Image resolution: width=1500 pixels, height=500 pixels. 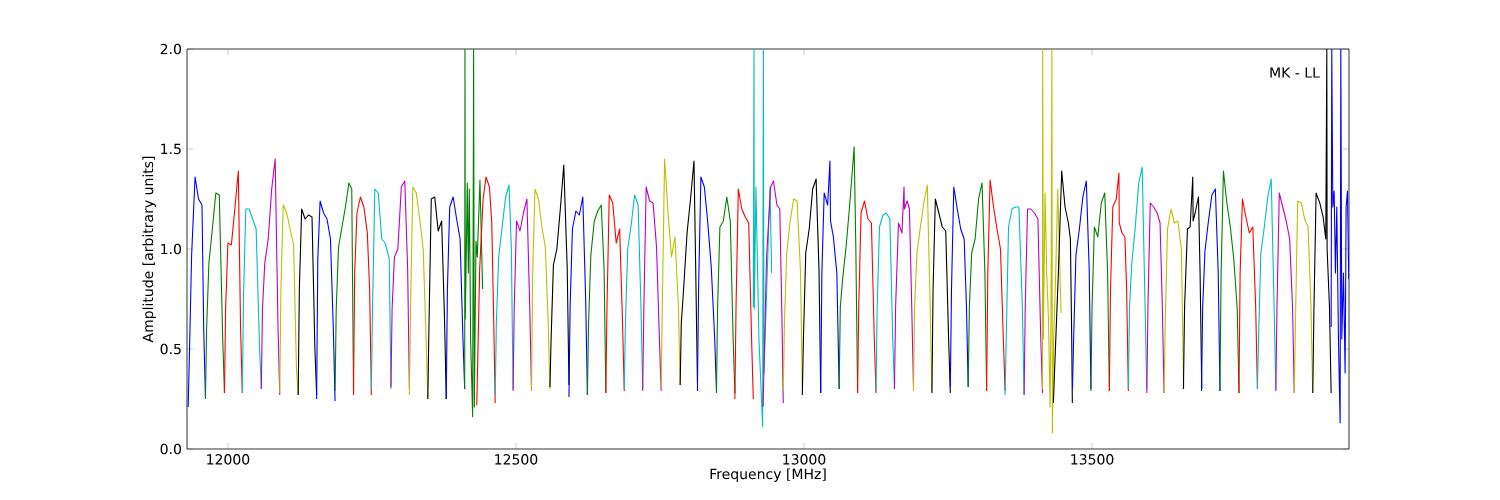 I want to click on y-axis-title: Amplitude [arbitrary units], so click(x=149, y=249).